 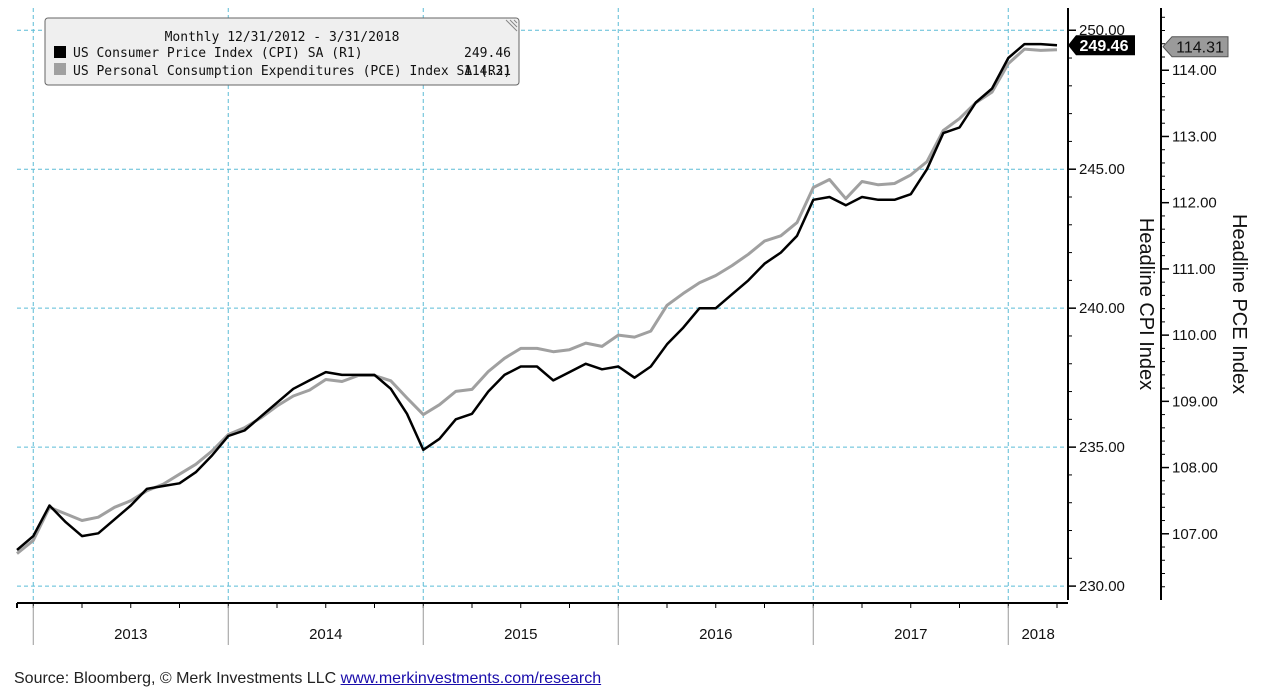 I want to click on cpi-tick-label: 230.00, so click(x=1102, y=586).